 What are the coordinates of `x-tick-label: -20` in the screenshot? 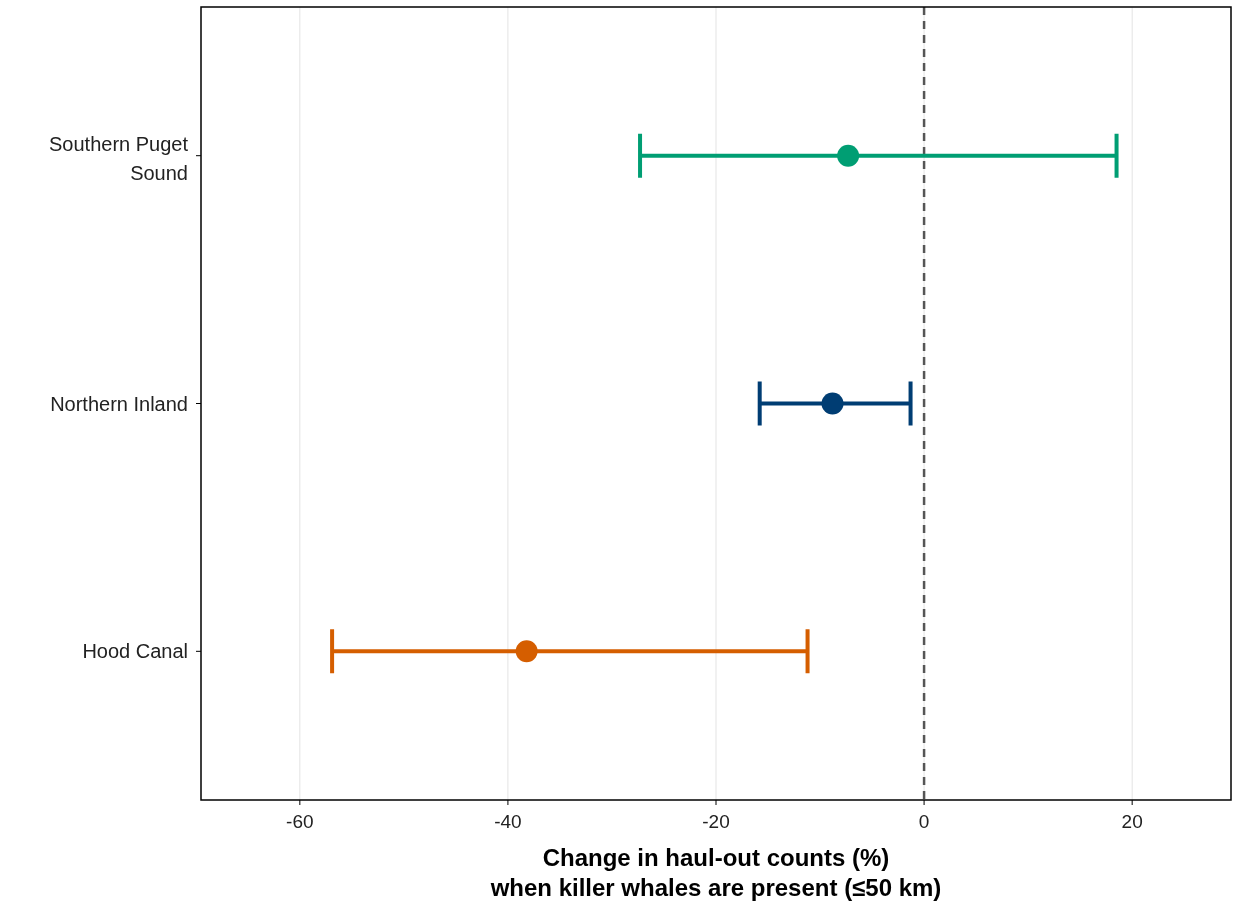 It's located at (716, 821).